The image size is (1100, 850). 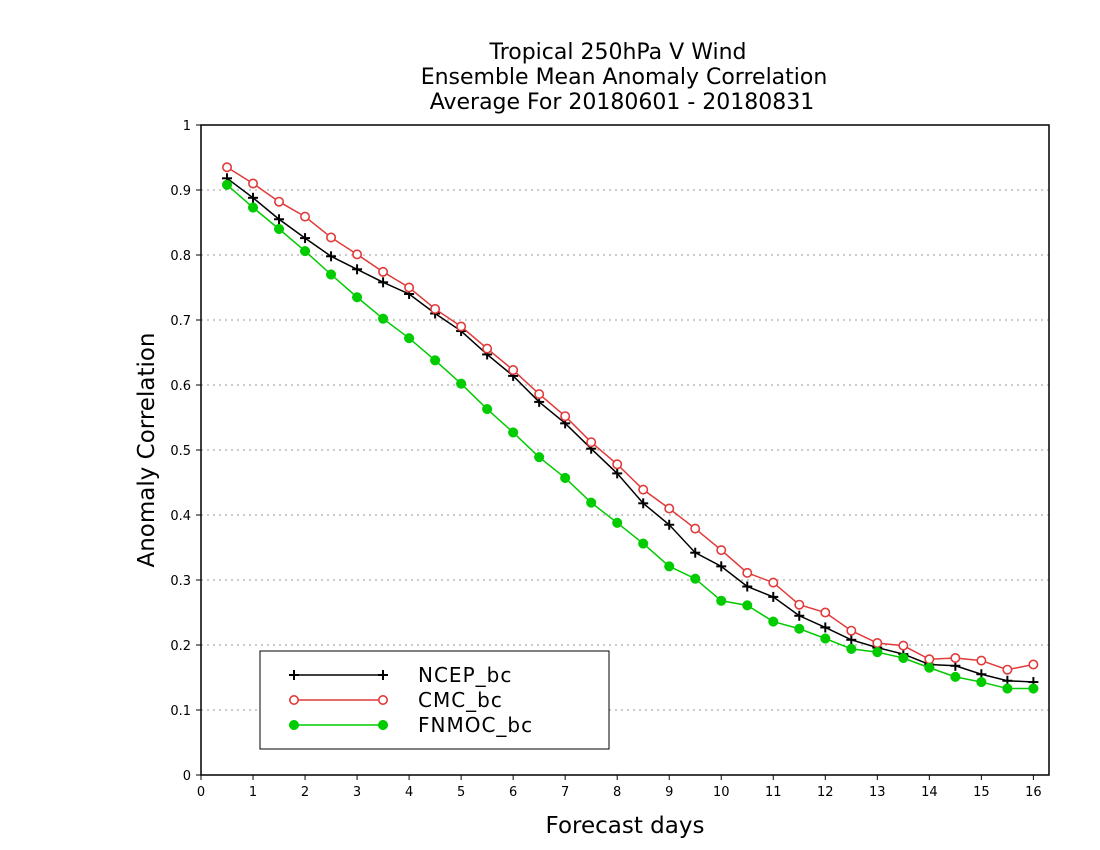 What do you see at coordinates (409, 792) in the screenshot?
I see `x-tick-label: 4` at bounding box center [409, 792].